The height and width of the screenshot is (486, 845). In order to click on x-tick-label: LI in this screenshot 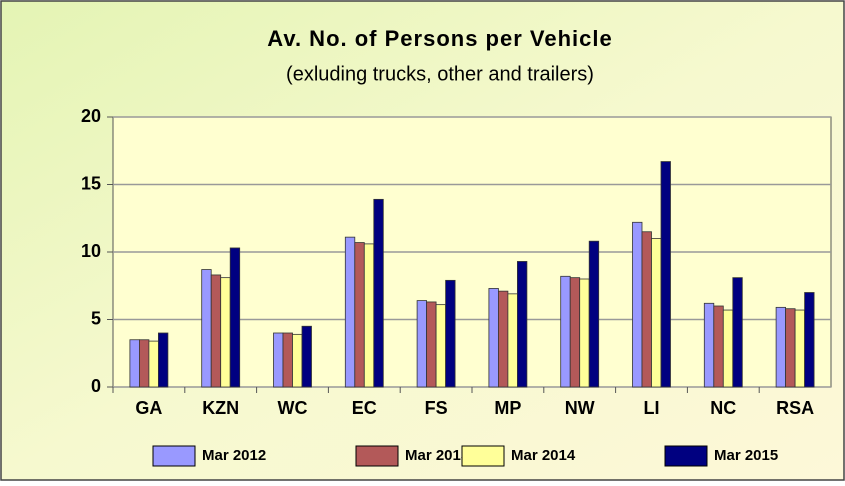, I will do `click(652, 408)`.